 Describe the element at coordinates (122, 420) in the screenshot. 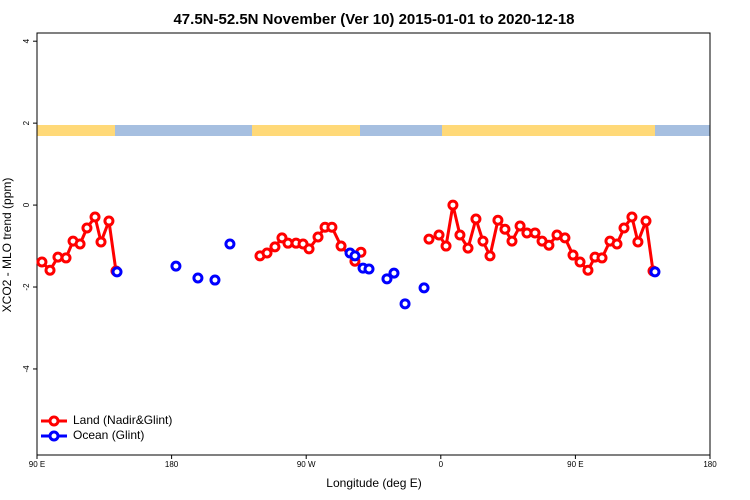

I see `legend-label: Land (Nadir&Glint)` at that location.